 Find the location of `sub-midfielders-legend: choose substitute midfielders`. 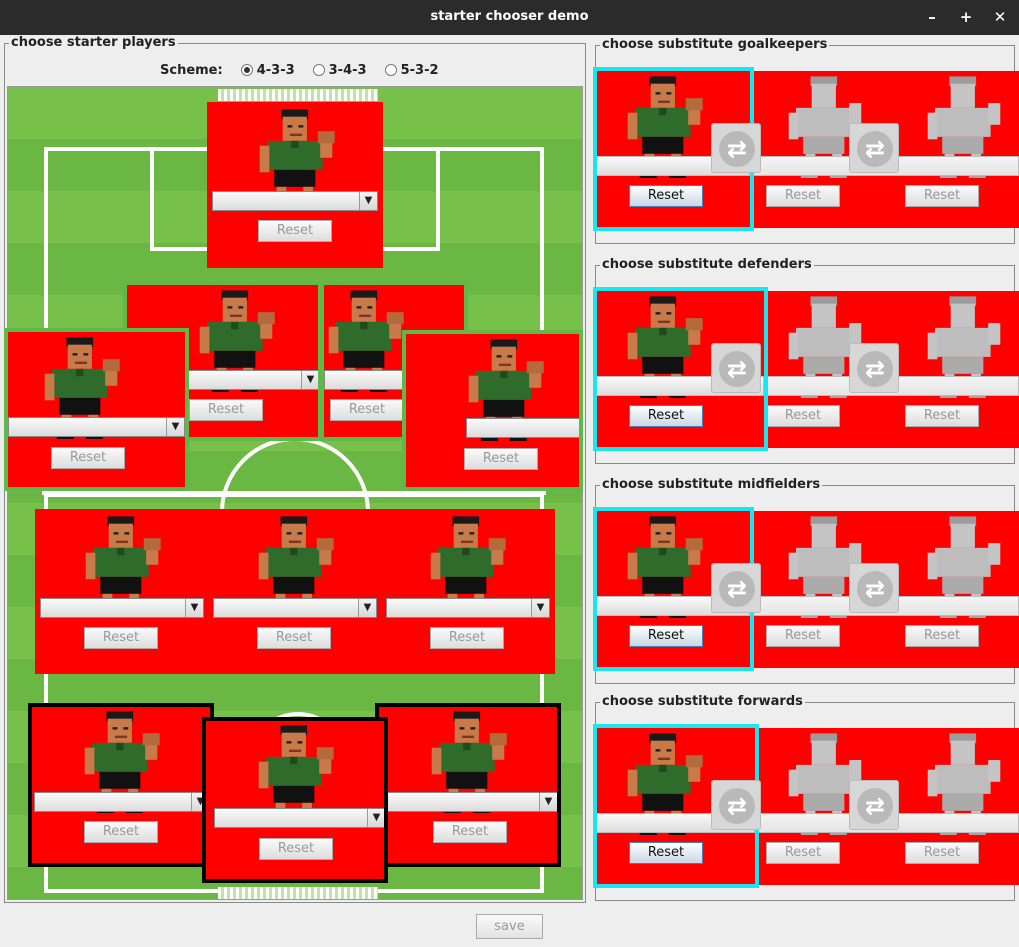

sub-midfielders-legend: choose substitute midfielders is located at coordinates (711, 484).